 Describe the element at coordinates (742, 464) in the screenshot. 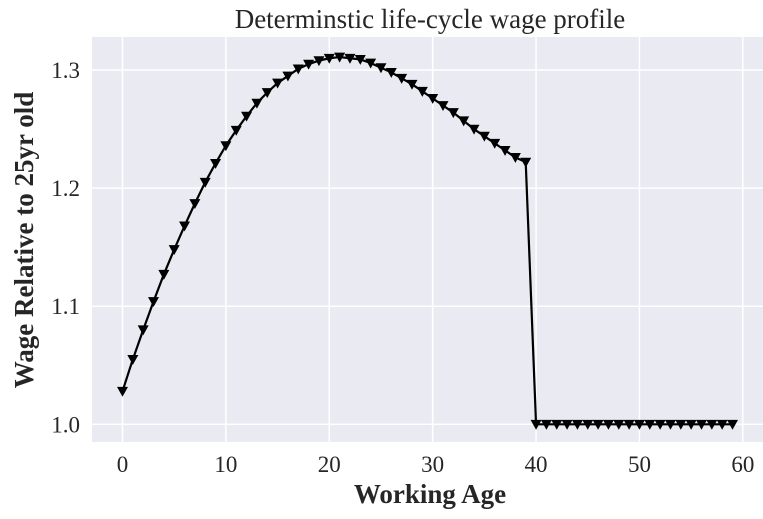

I see `x-tick-label: 60` at that location.